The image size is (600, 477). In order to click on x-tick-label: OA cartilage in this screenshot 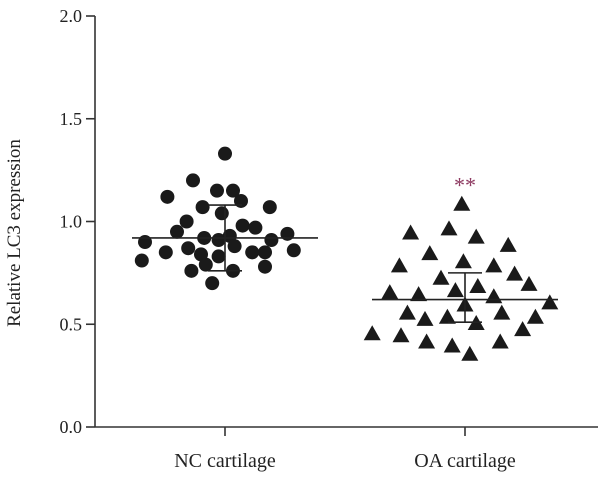, I will do `click(465, 461)`.